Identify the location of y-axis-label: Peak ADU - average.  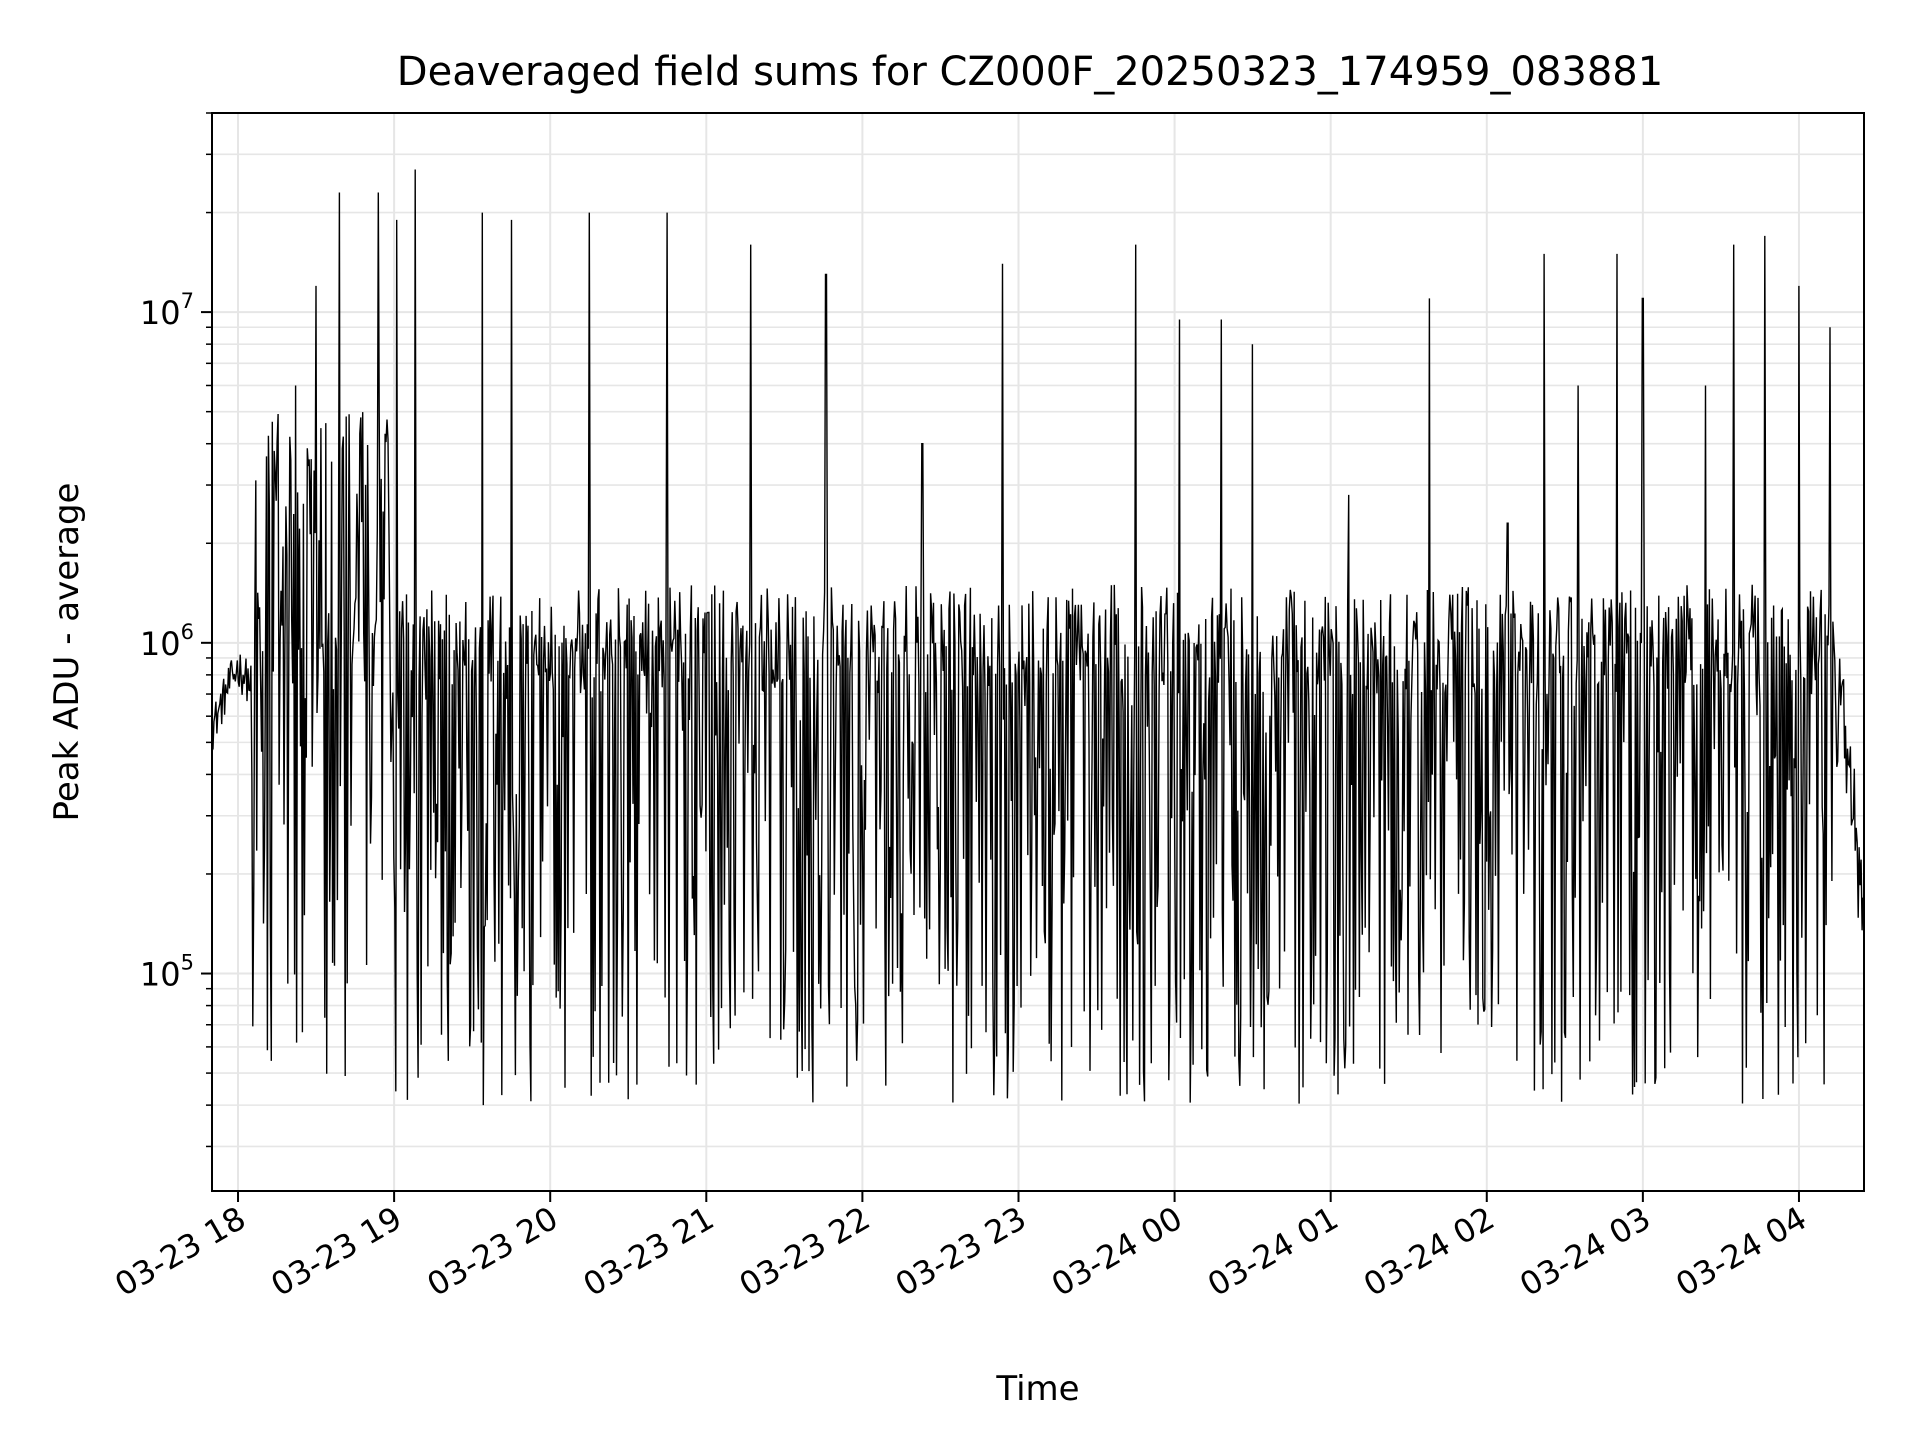
(67, 652).